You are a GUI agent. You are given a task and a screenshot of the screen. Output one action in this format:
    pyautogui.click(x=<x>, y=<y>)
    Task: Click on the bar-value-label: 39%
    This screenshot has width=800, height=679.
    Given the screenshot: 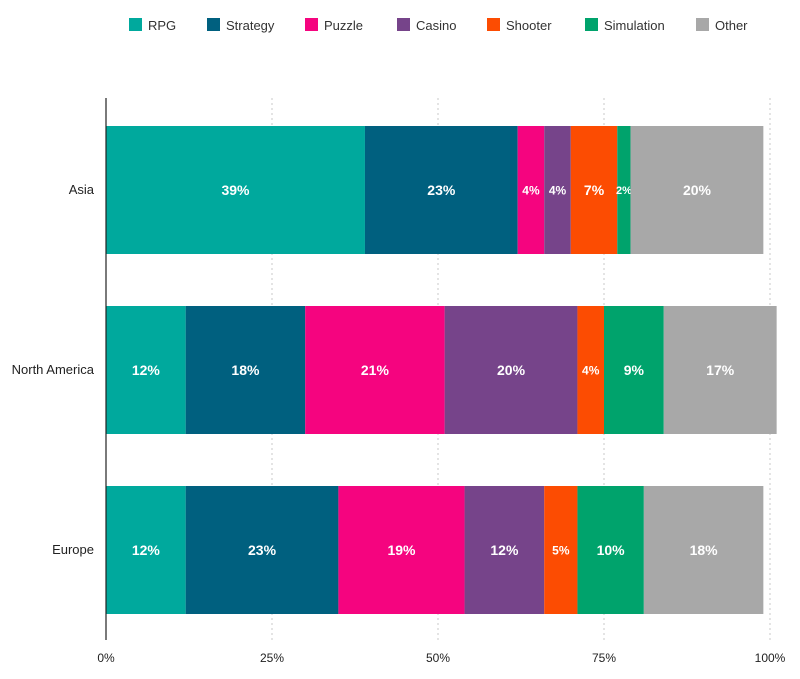 What is the action you would take?
    pyautogui.click(x=235, y=190)
    